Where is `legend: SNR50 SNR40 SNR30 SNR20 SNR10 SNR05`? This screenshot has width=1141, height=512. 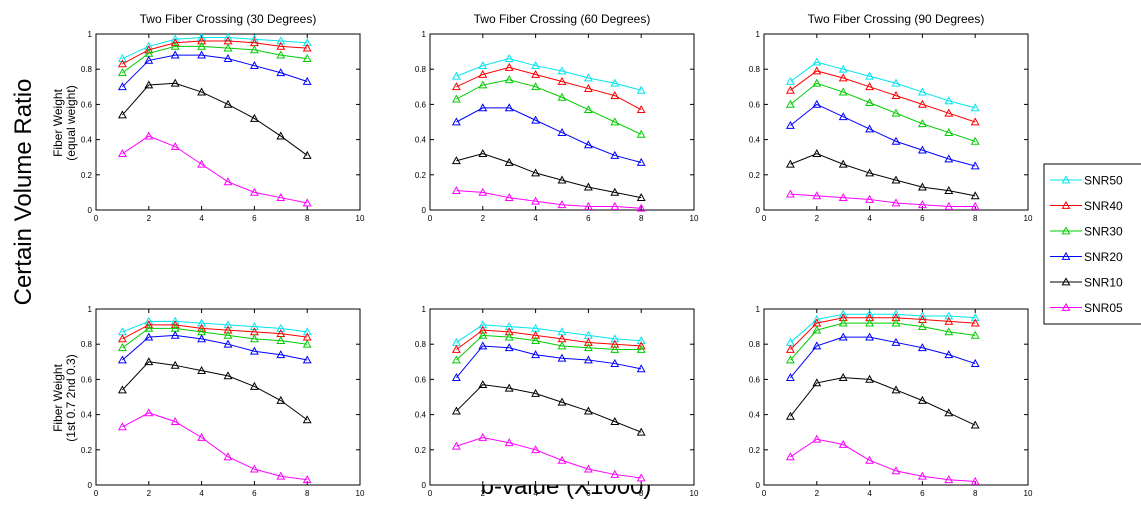 legend: SNR50 SNR40 SNR30 SNR20 SNR10 SNR05 is located at coordinates (1092, 244).